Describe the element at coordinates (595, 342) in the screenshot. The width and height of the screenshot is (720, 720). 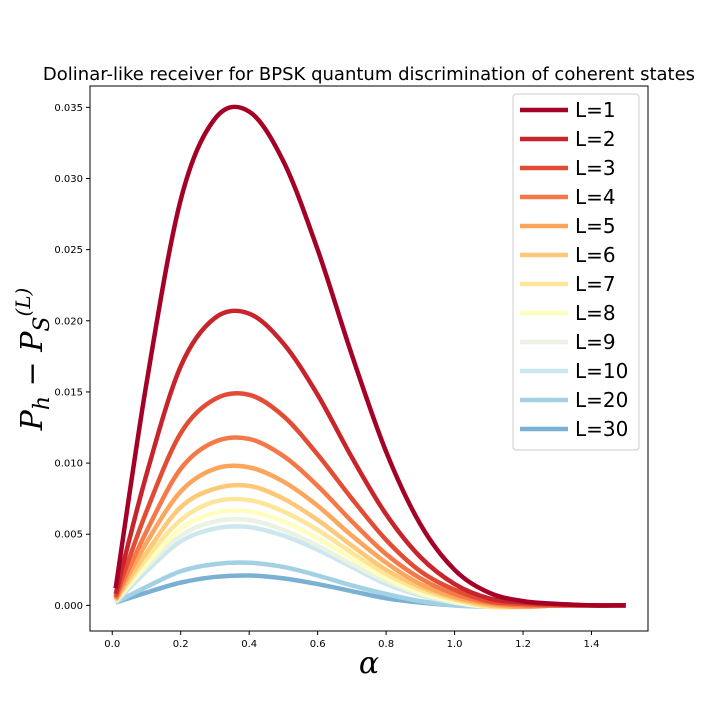
I see `legend-label: L=9` at that location.